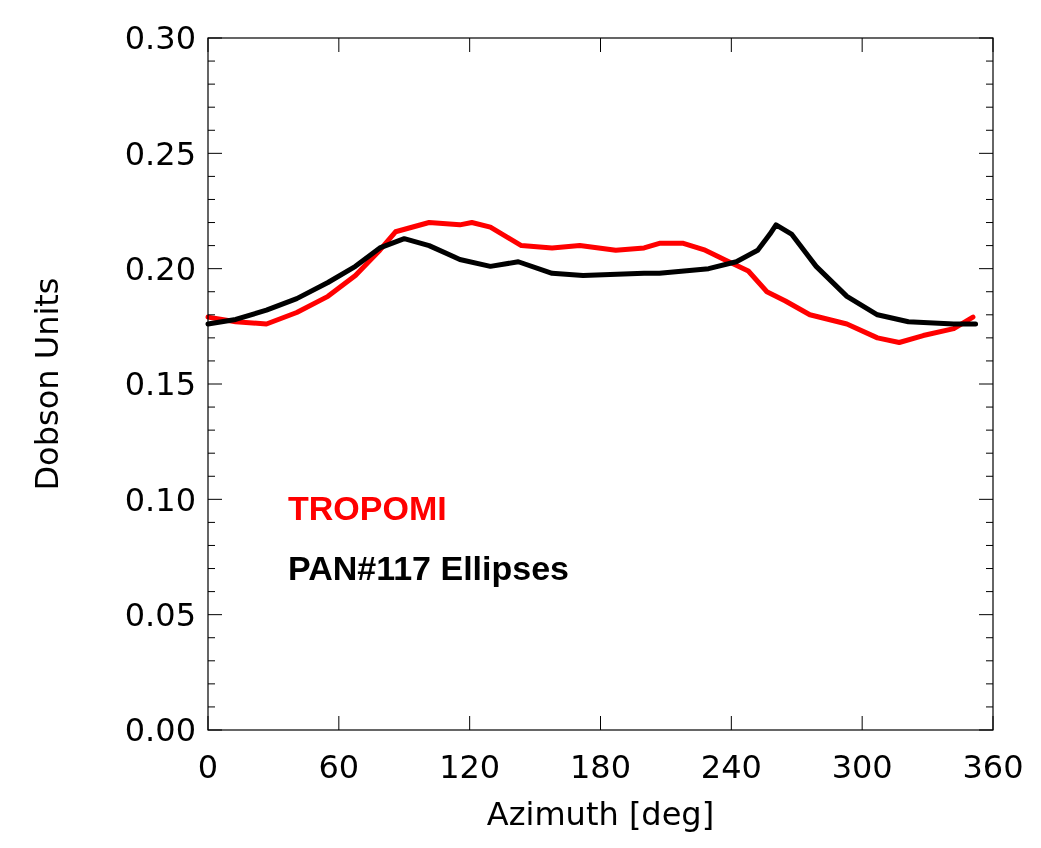  Describe the element at coordinates (160, 614) in the screenshot. I see `y-tick-label: 0.05` at that location.